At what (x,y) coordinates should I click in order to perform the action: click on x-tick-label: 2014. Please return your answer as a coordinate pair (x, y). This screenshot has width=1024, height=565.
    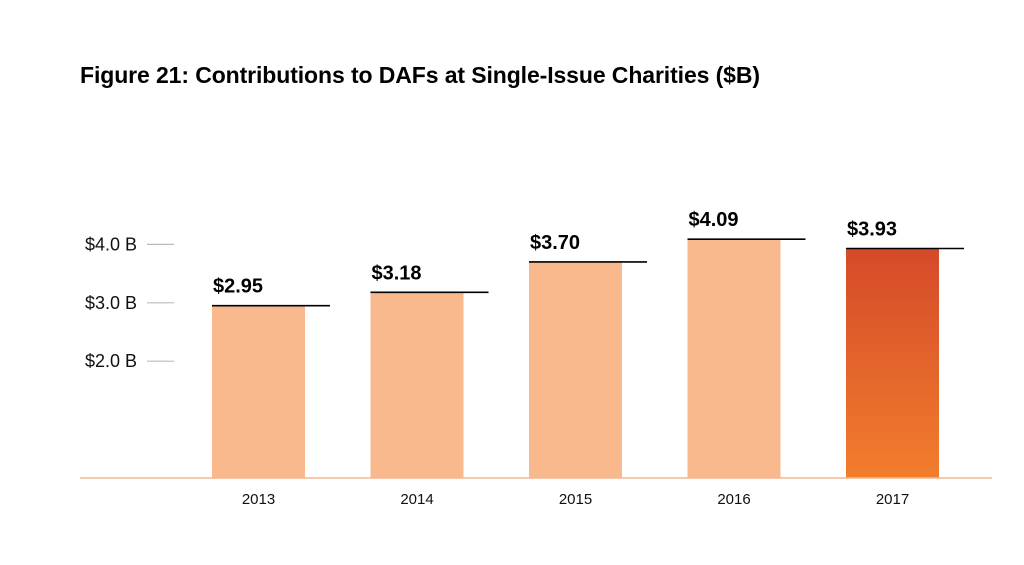
    Looking at the image, I should click on (416, 499).